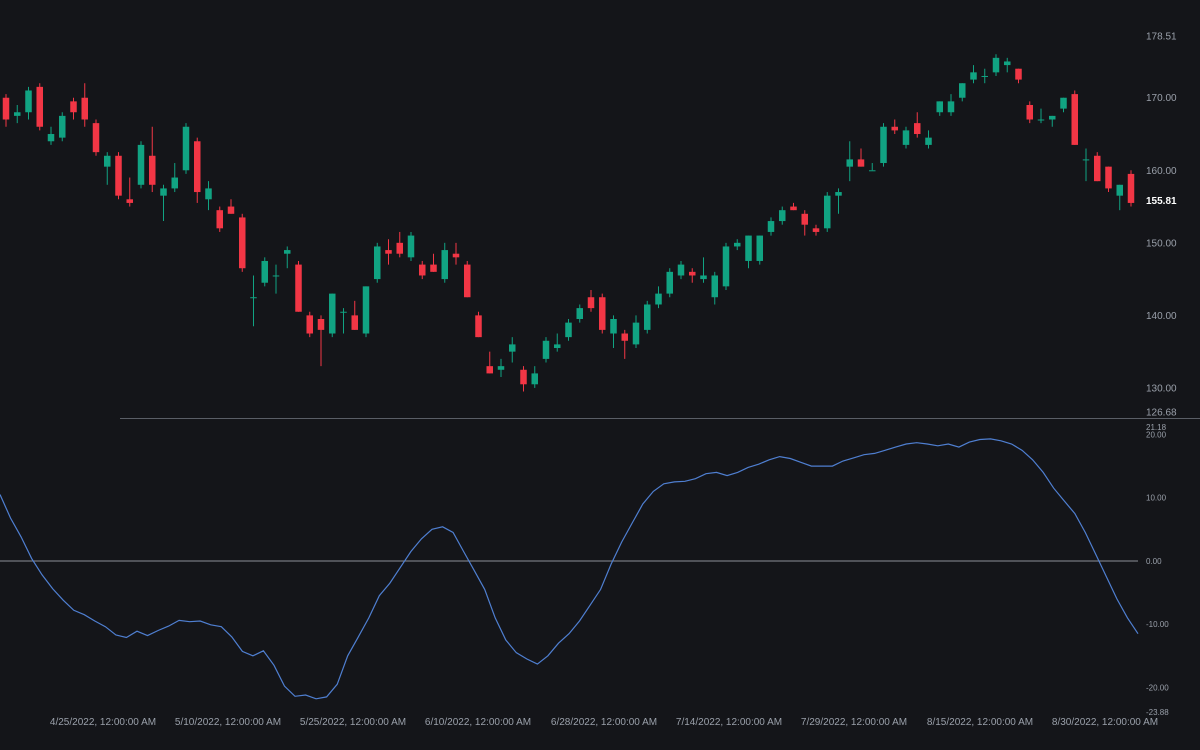 The height and width of the screenshot is (750, 1200). I want to click on price-tick-label: 140.00, so click(1161, 316).